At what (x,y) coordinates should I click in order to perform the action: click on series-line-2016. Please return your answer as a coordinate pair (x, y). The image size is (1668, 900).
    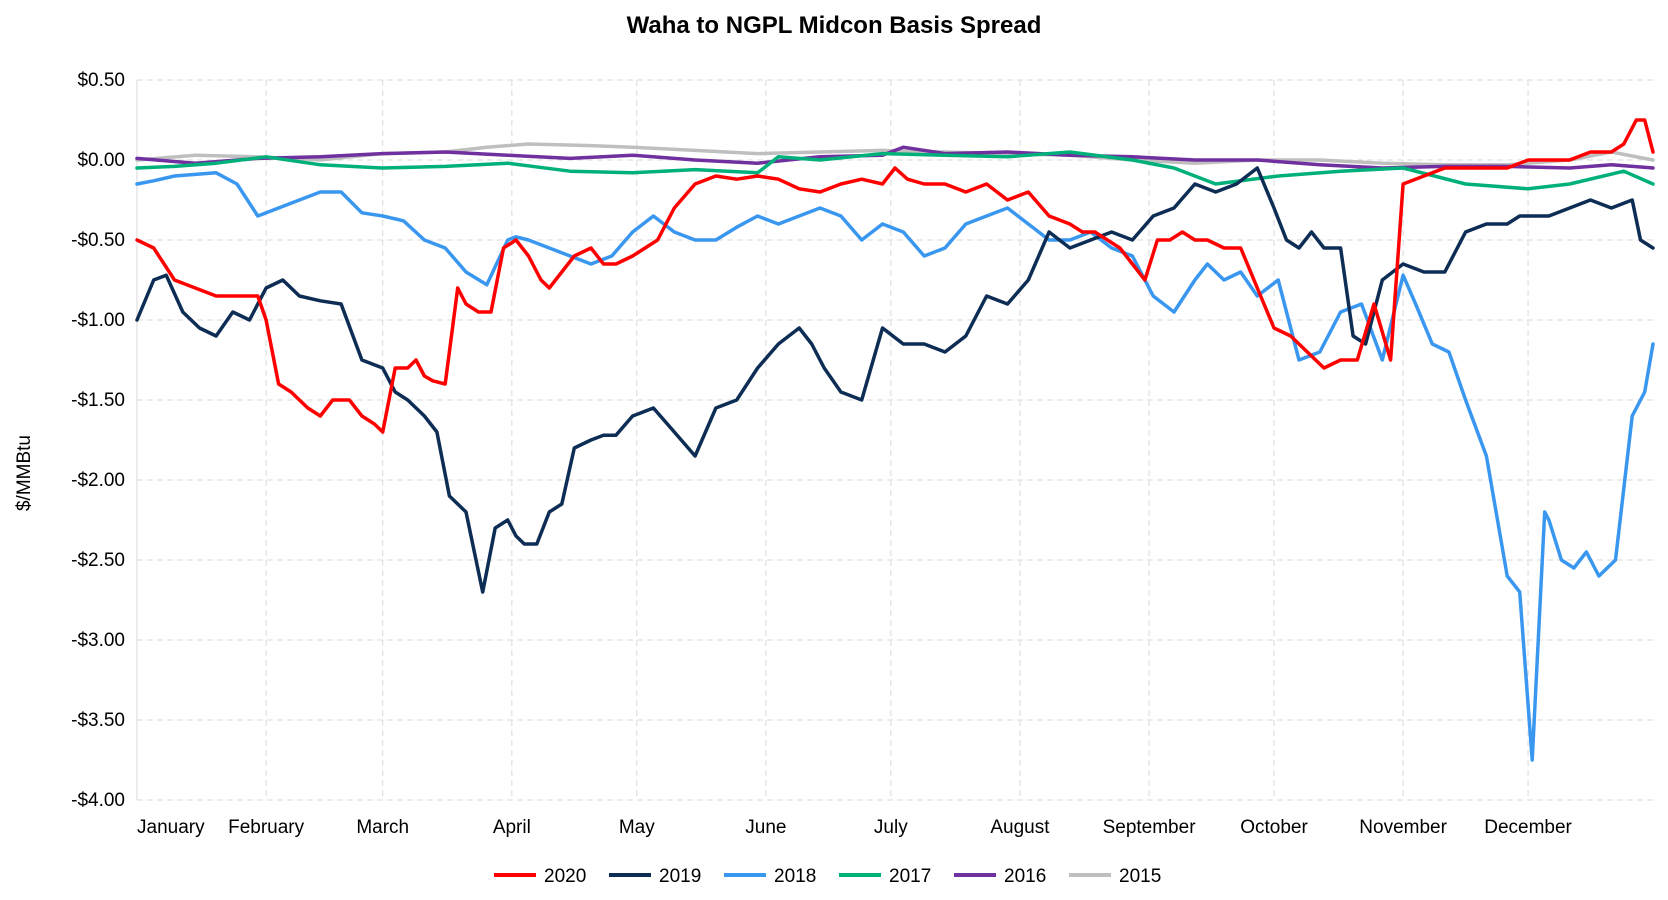
    Looking at the image, I should click on (895, 157).